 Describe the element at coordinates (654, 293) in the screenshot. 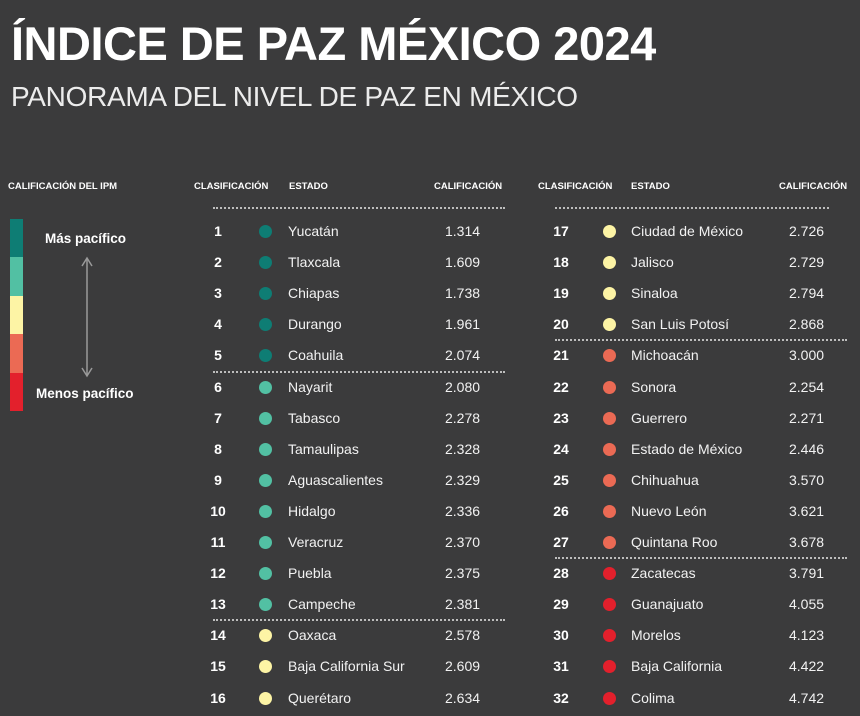

I see `state-cell: Sinaloa` at that location.